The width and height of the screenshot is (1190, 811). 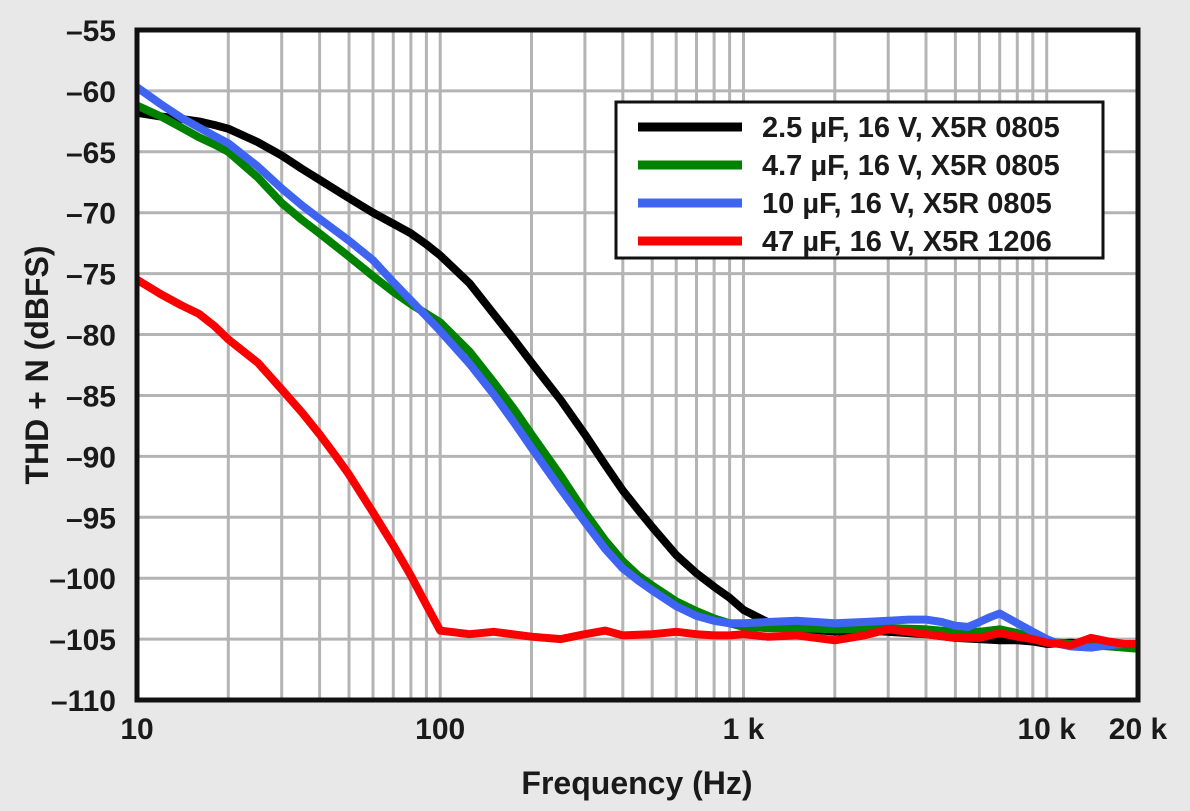 What do you see at coordinates (91, 92) in the screenshot?
I see `y-tick-label: –60` at bounding box center [91, 92].